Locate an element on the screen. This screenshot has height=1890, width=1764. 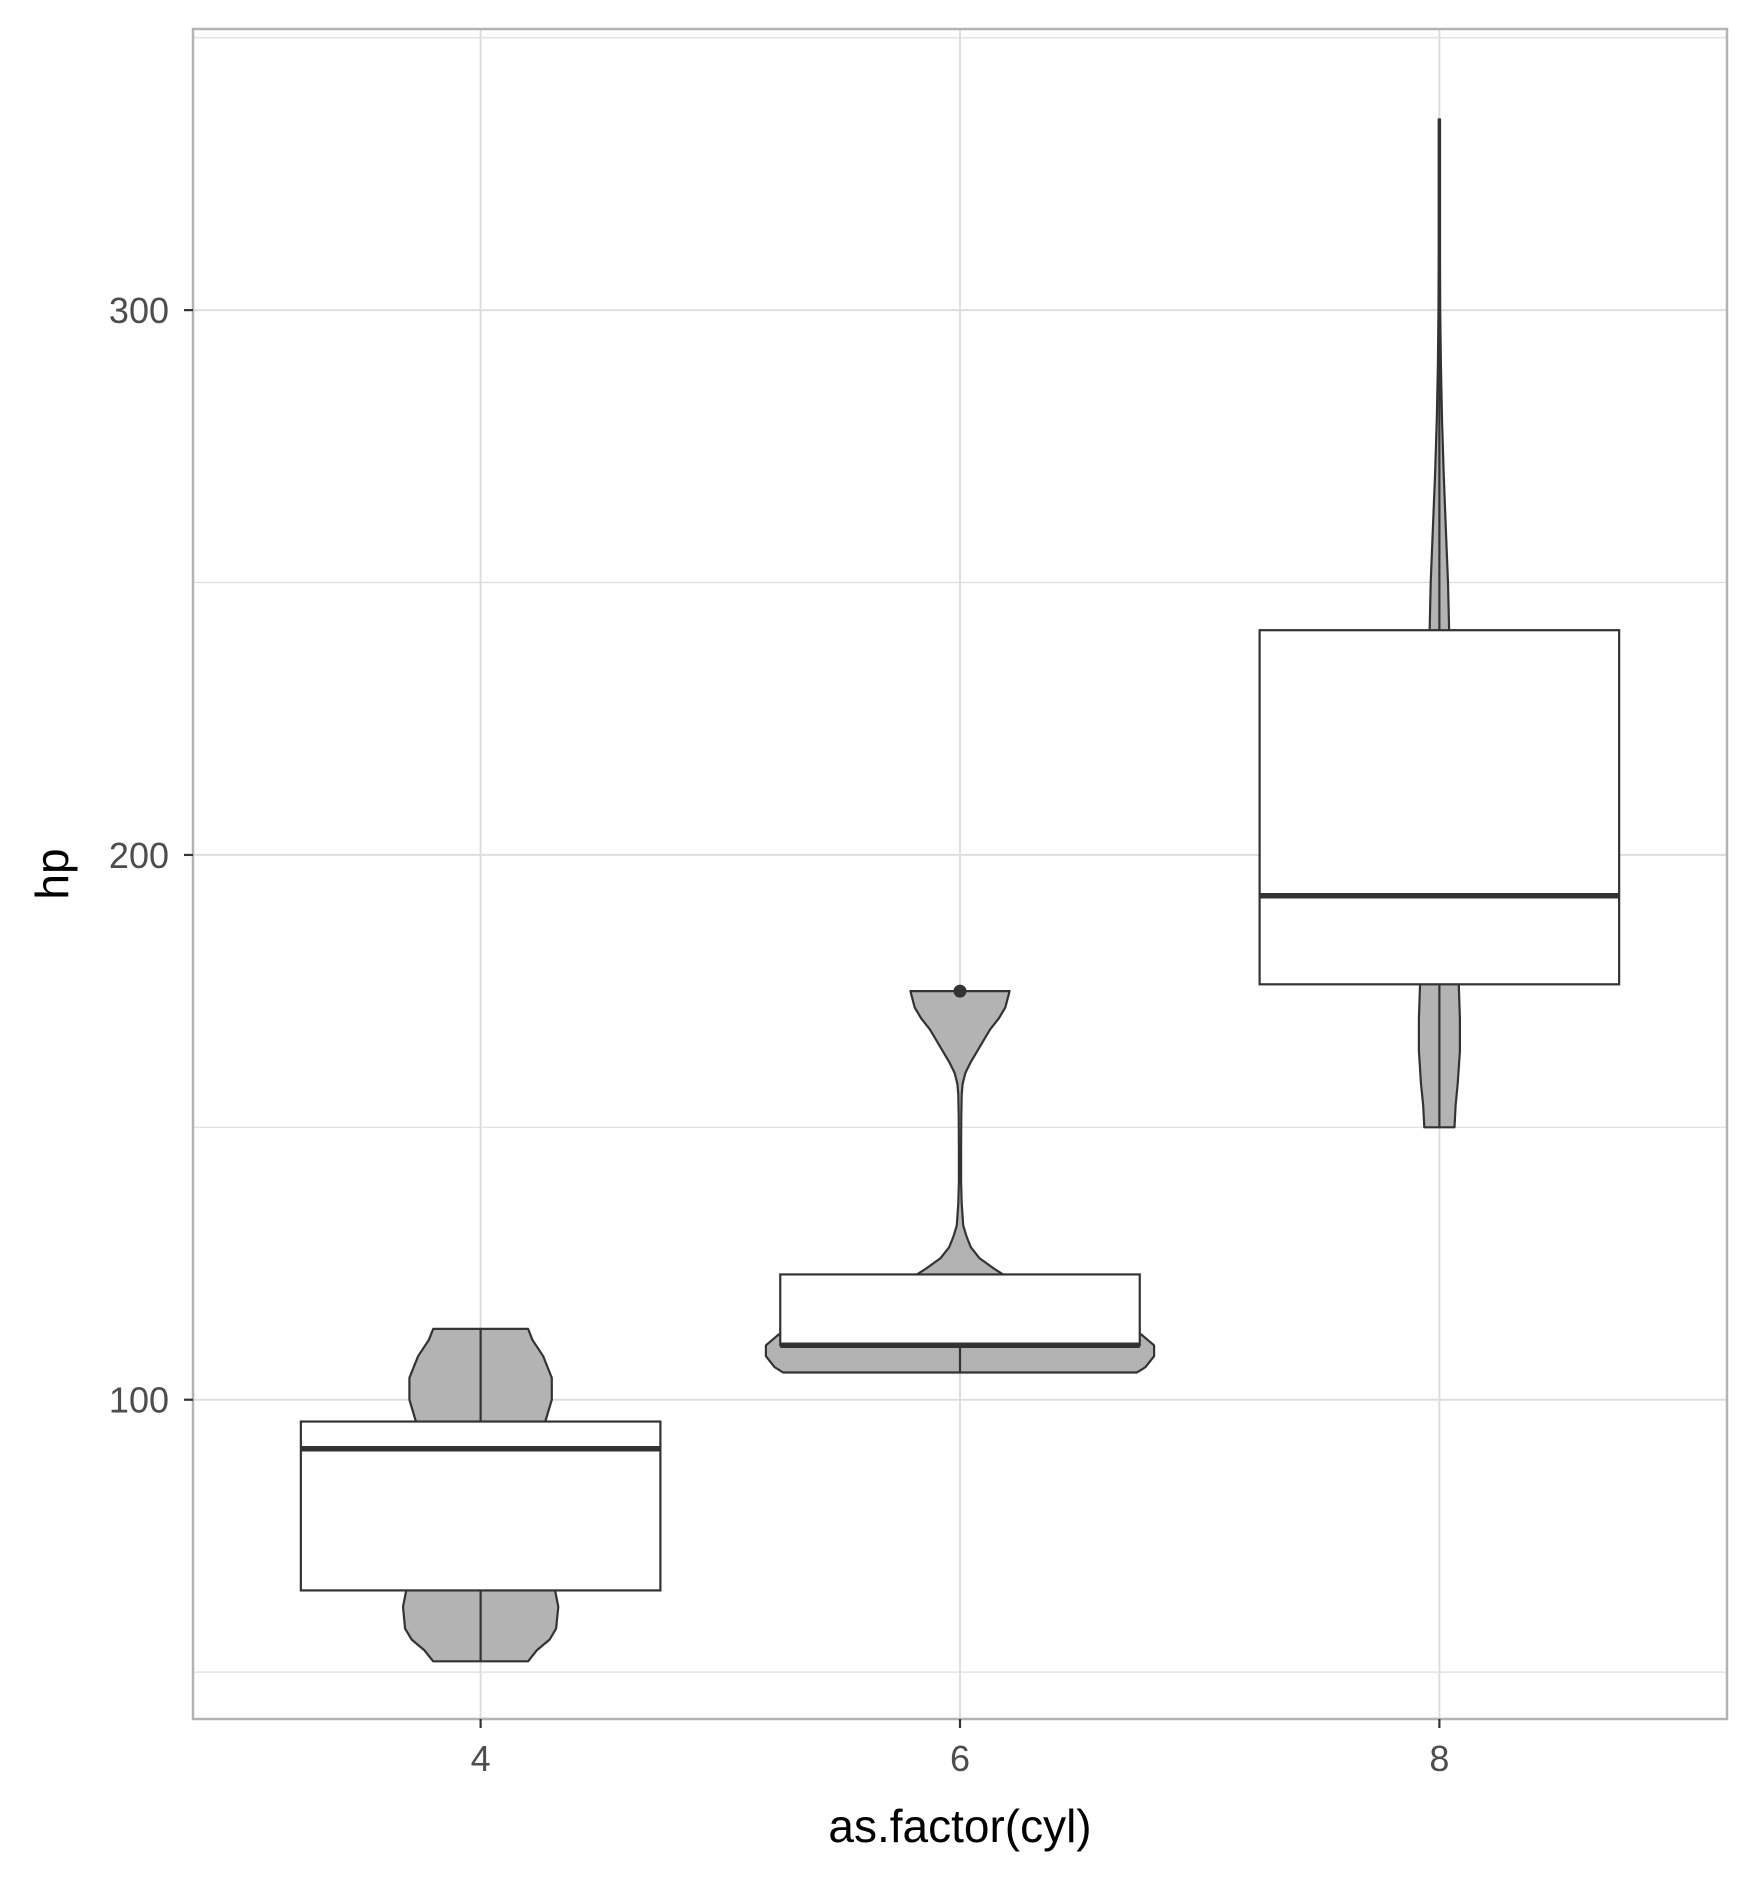
y-tick-label: 100 is located at coordinates (139, 1400).